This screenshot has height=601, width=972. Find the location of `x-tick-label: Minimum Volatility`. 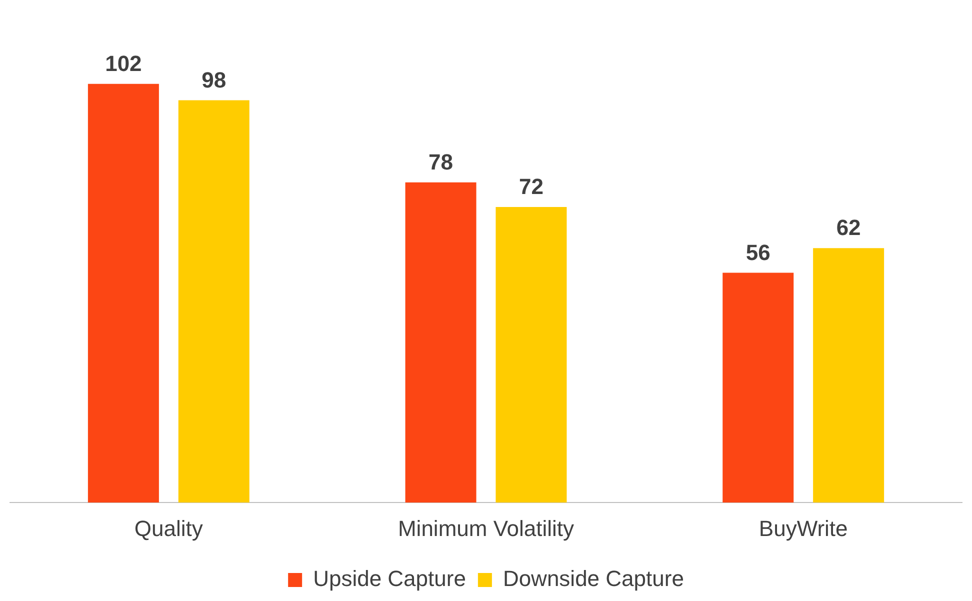

x-tick-label: Minimum Volatility is located at coordinates (486, 528).